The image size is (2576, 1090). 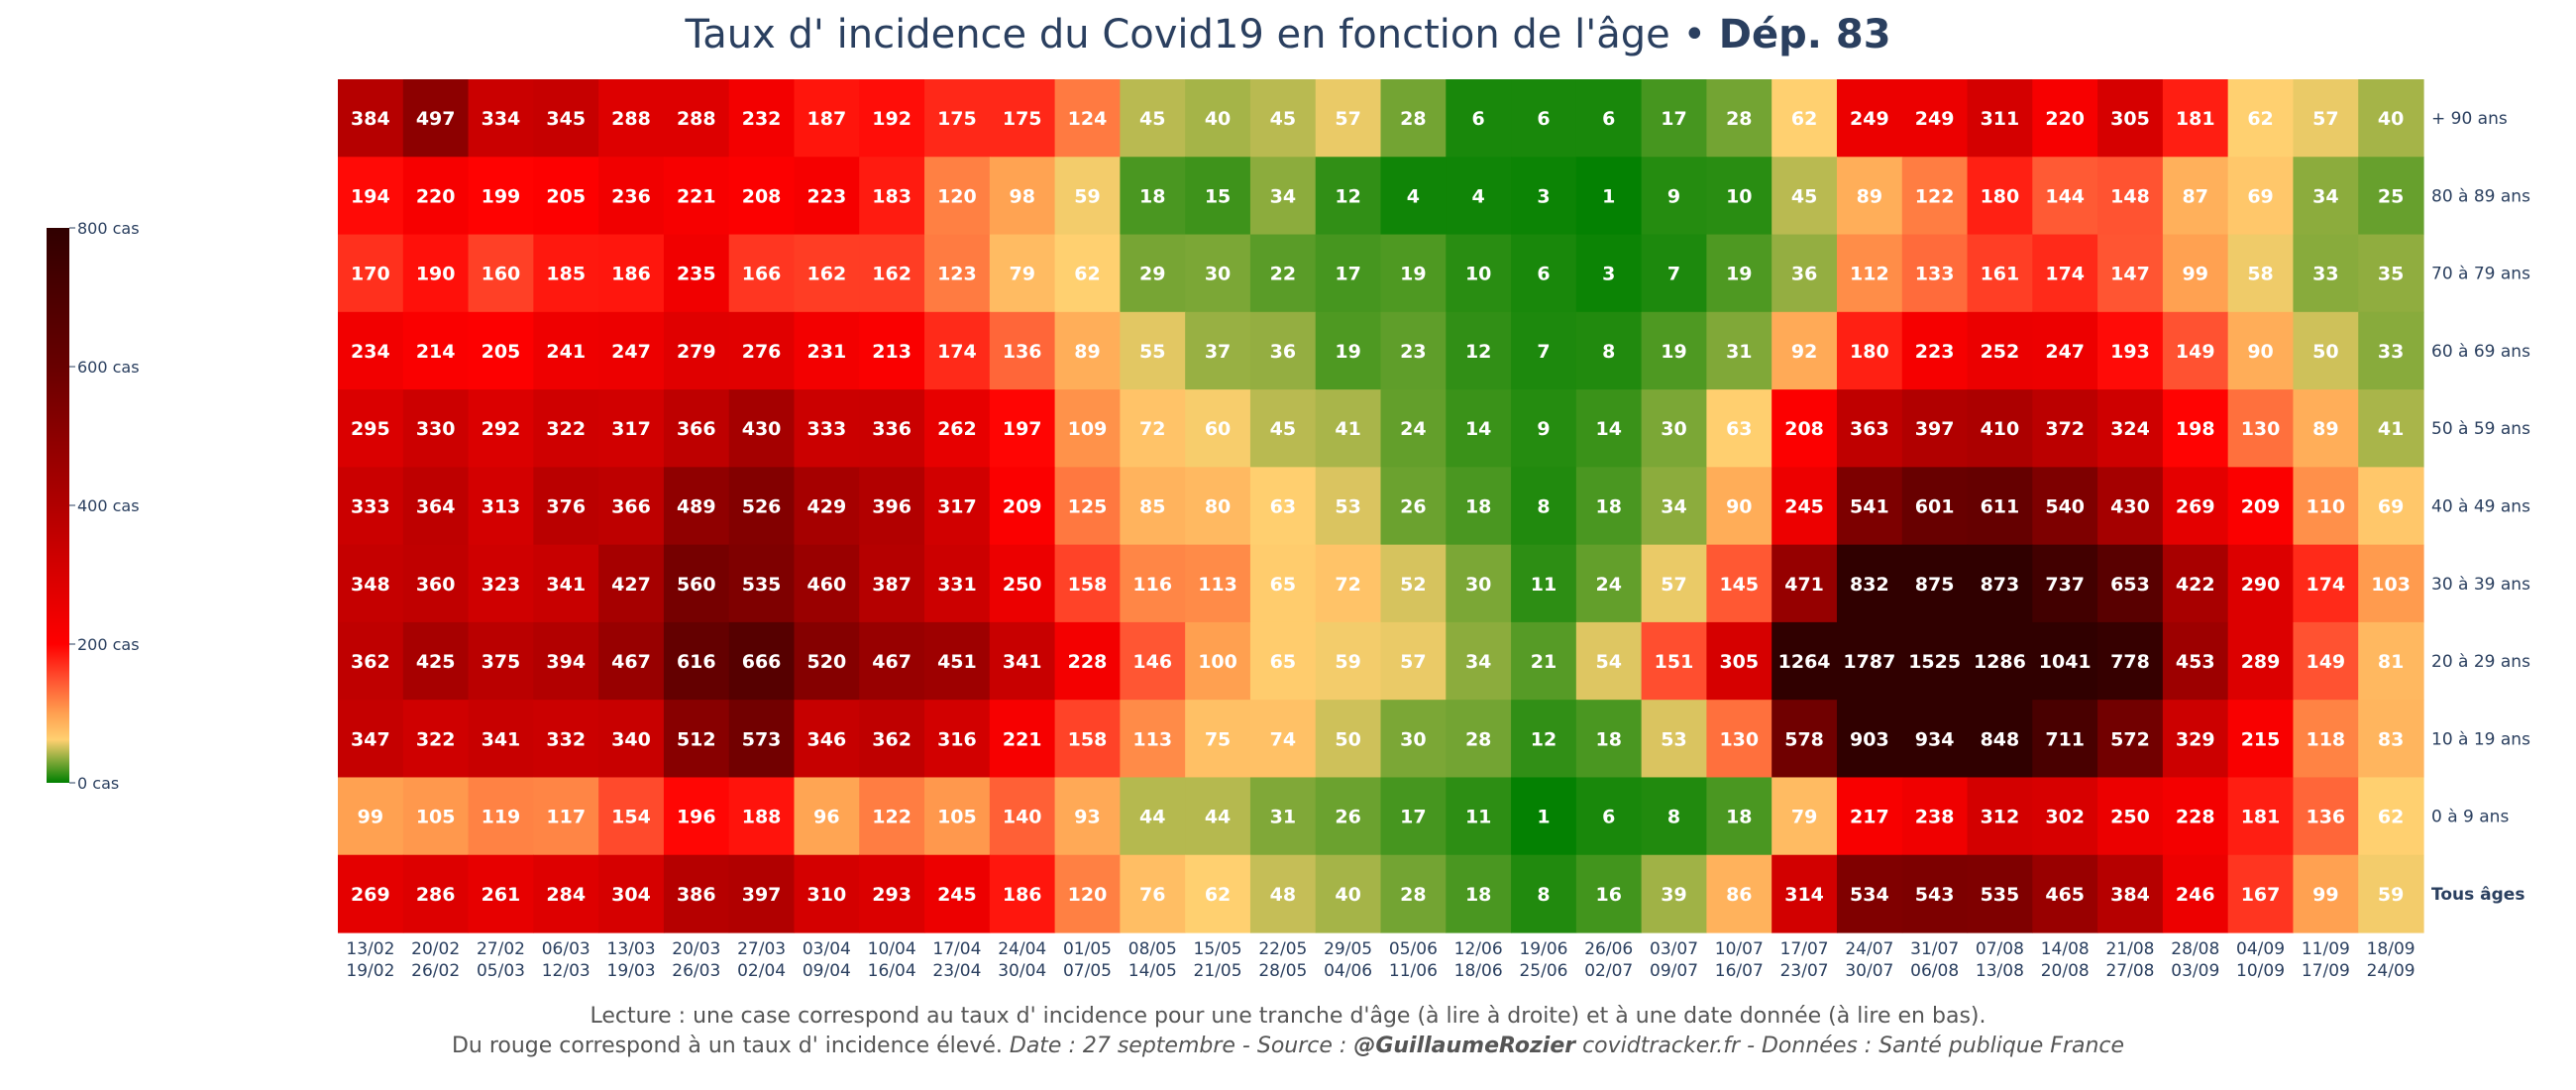 What do you see at coordinates (2261, 429) in the screenshot?
I see `cell-value-label: 130` at bounding box center [2261, 429].